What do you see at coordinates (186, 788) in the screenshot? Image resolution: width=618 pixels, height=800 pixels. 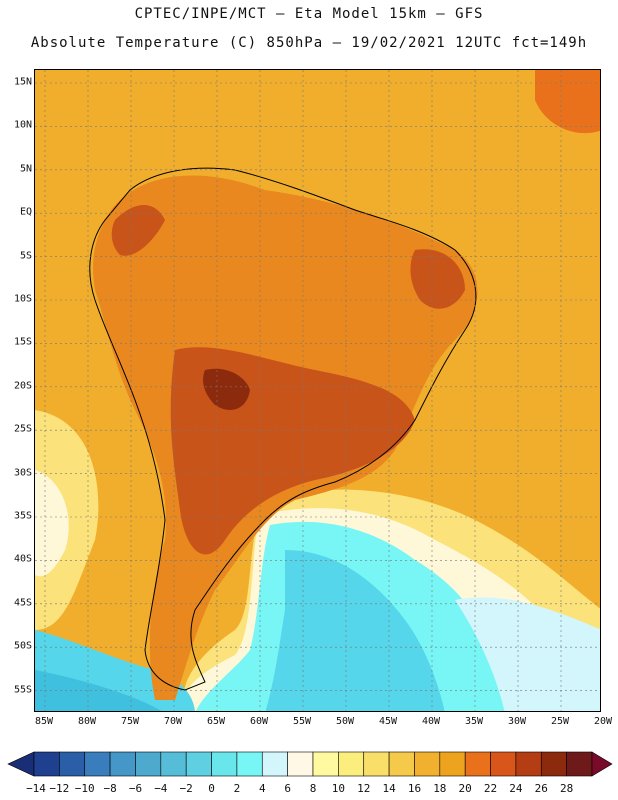 I see `colorbar-tick-label: −2` at bounding box center [186, 788].